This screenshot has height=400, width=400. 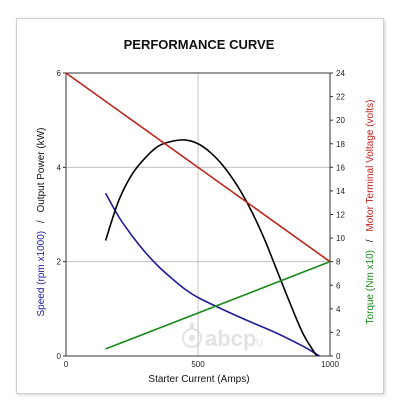 What do you see at coordinates (340, 97) in the screenshot?
I see `y-right-tick-label: 22` at bounding box center [340, 97].